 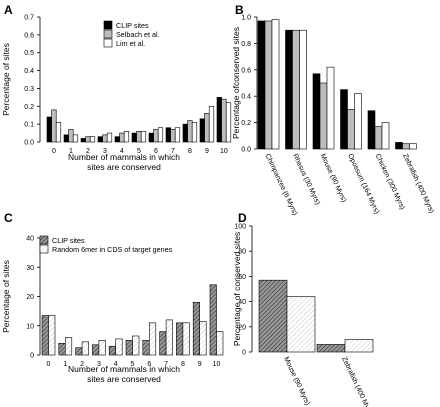 What do you see at coordinates (124, 369) in the screenshot?
I see `panel-c-x-axis-label: Number of mammals in which` at bounding box center [124, 369].